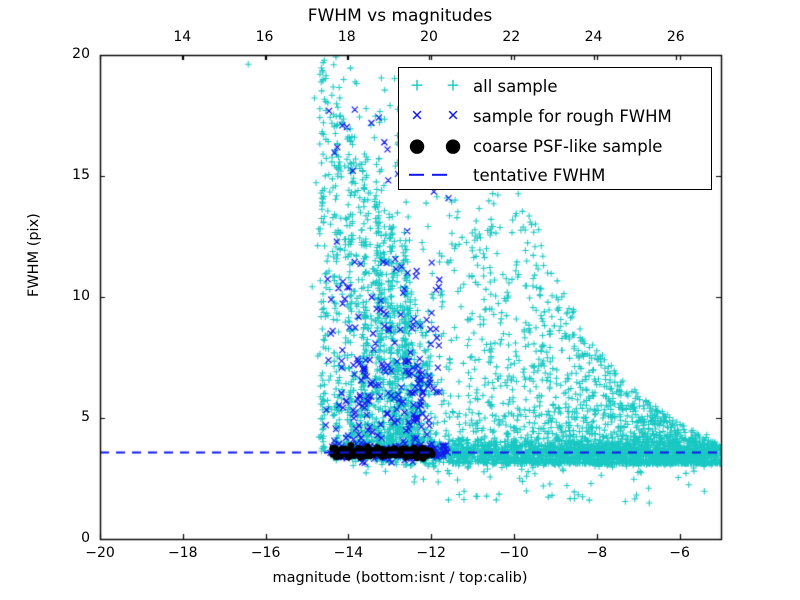  I want to click on y-tick-label: 20, so click(81, 54).